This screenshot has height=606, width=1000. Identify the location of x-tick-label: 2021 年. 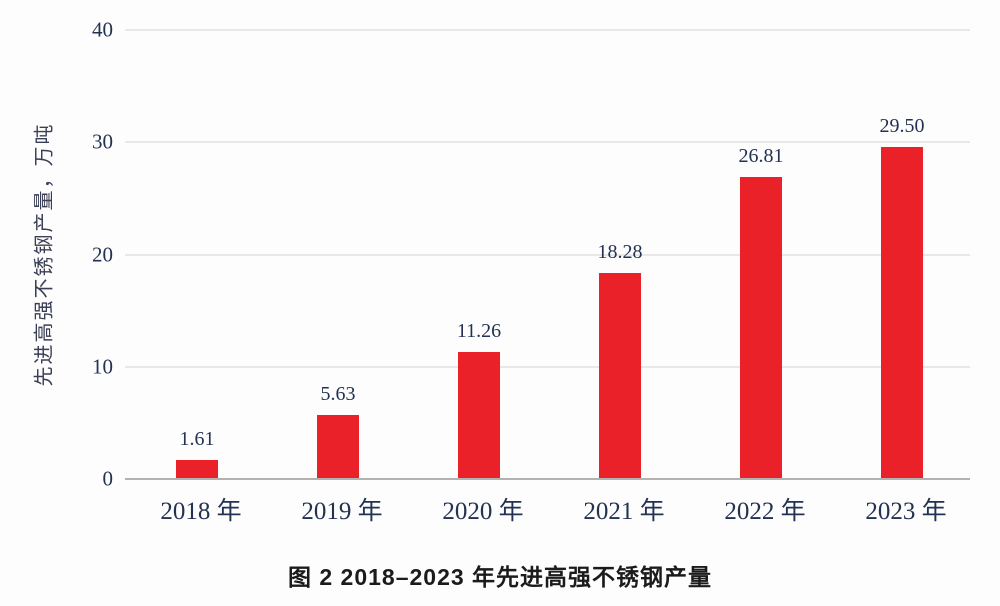
(624, 511).